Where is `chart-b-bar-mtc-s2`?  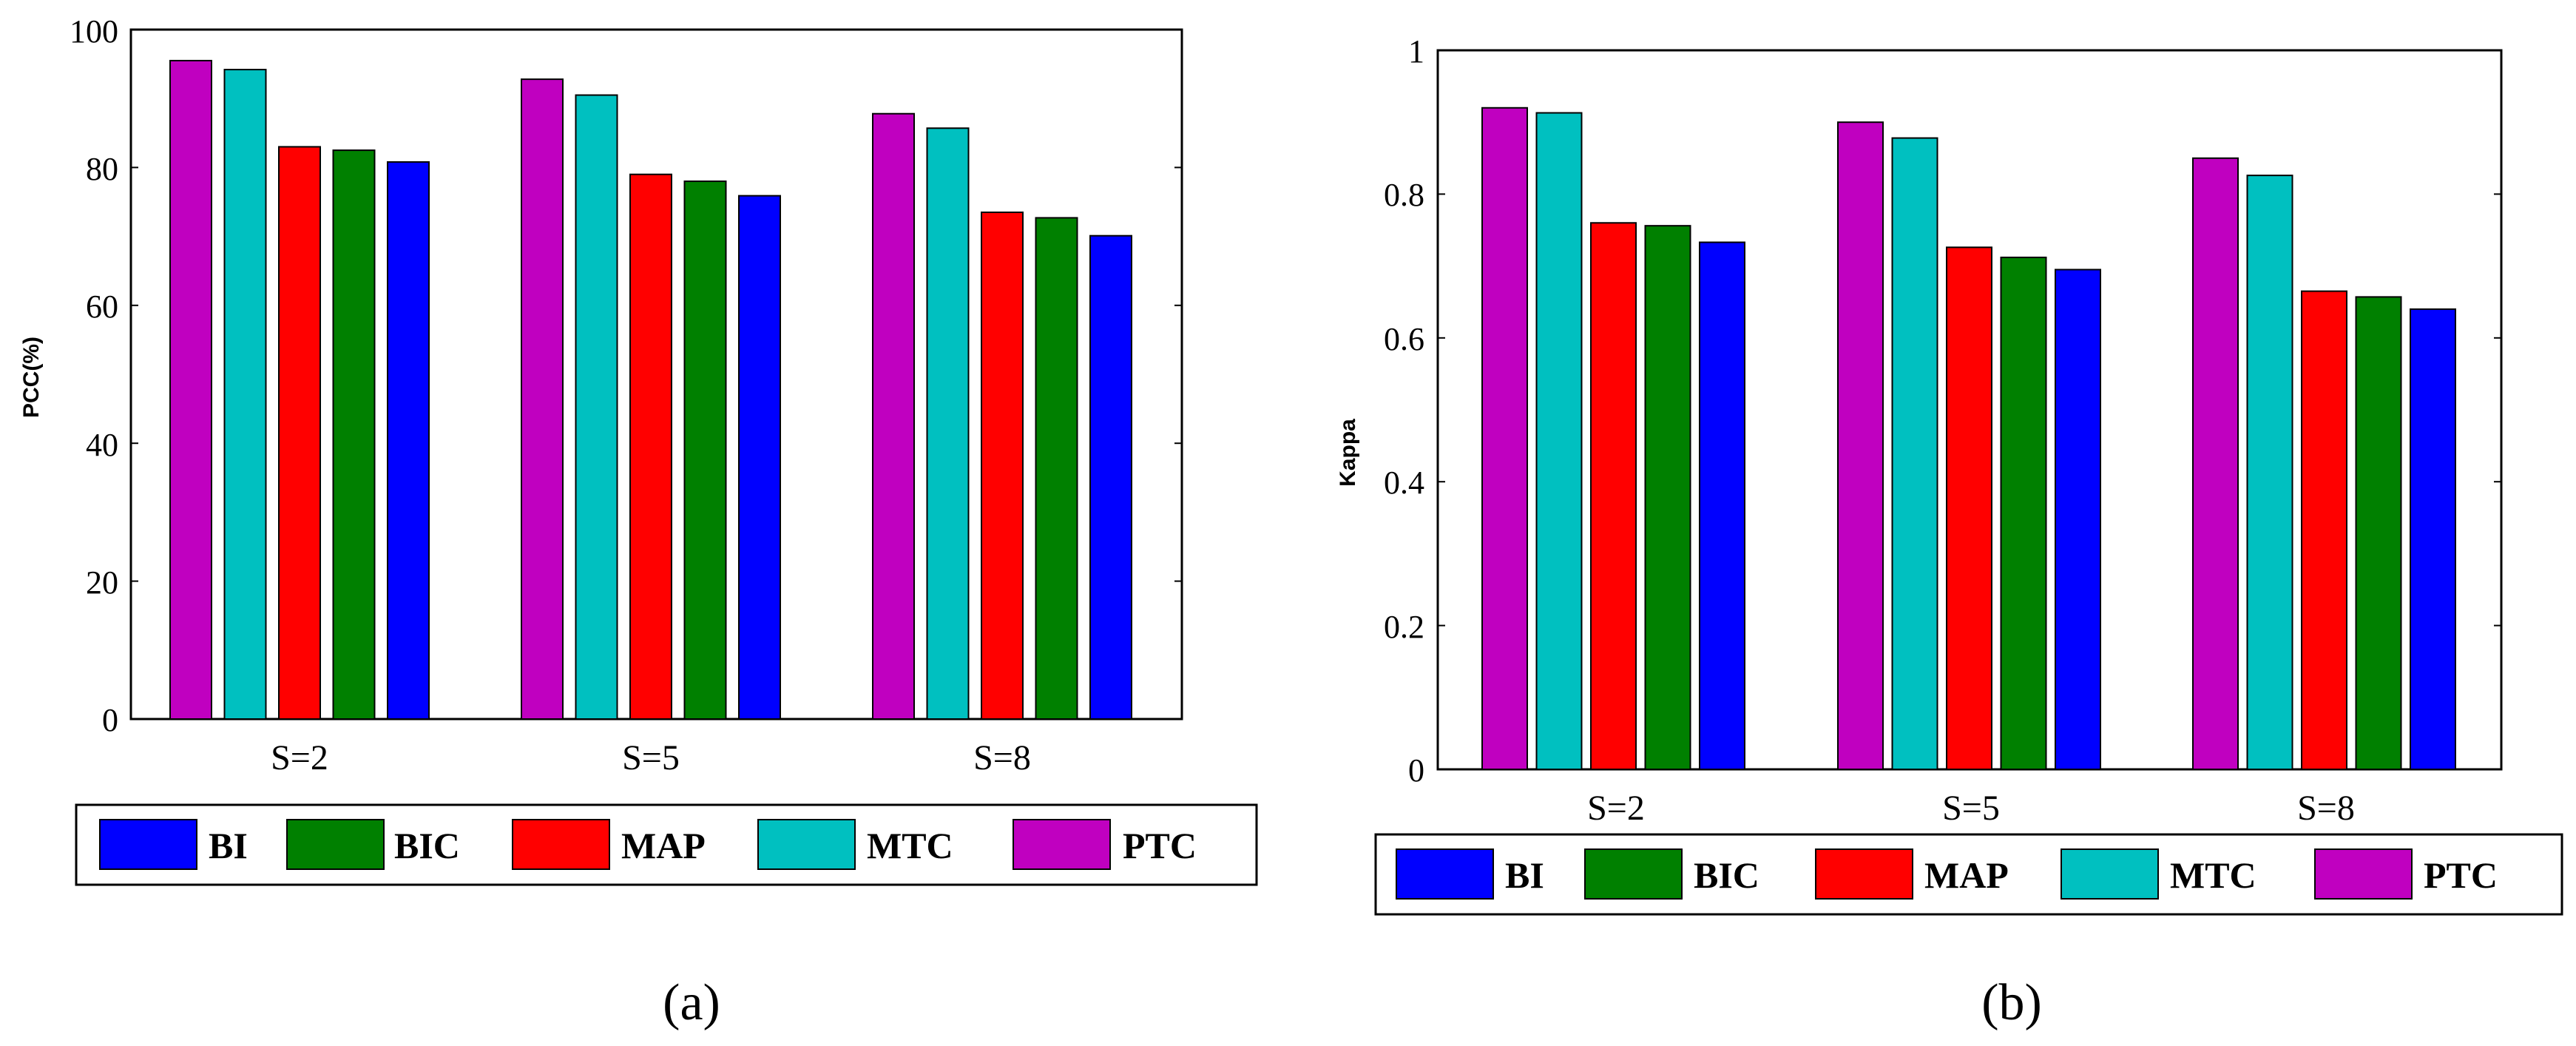 chart-b-bar-mtc-s2 is located at coordinates (1559, 441).